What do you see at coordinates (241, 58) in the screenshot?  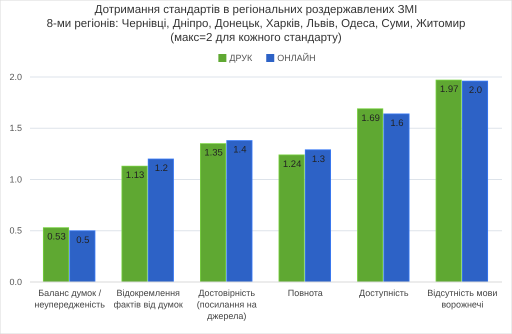 I see `legend-label: ДРУК` at bounding box center [241, 58].